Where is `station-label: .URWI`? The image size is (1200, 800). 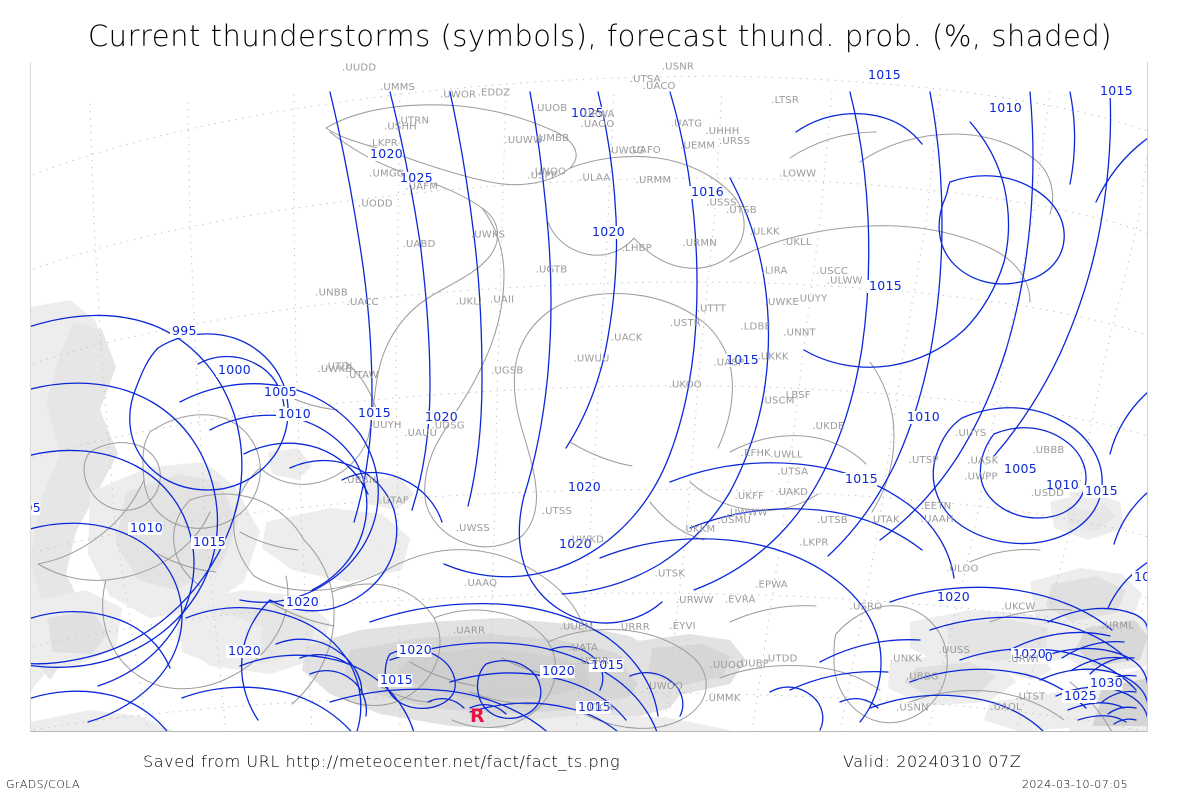
station-label: .URWI is located at coordinates (1023, 659).